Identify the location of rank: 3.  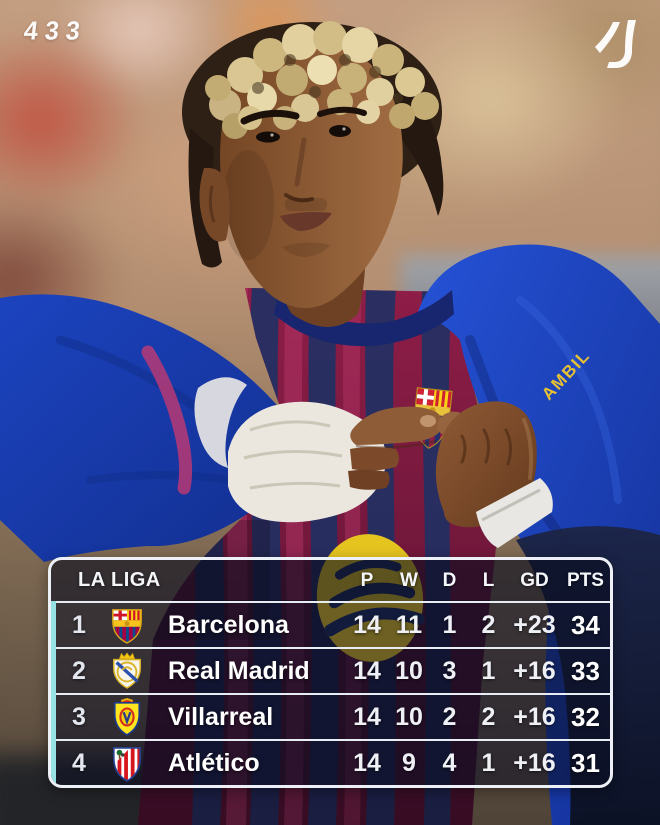
(79, 716).